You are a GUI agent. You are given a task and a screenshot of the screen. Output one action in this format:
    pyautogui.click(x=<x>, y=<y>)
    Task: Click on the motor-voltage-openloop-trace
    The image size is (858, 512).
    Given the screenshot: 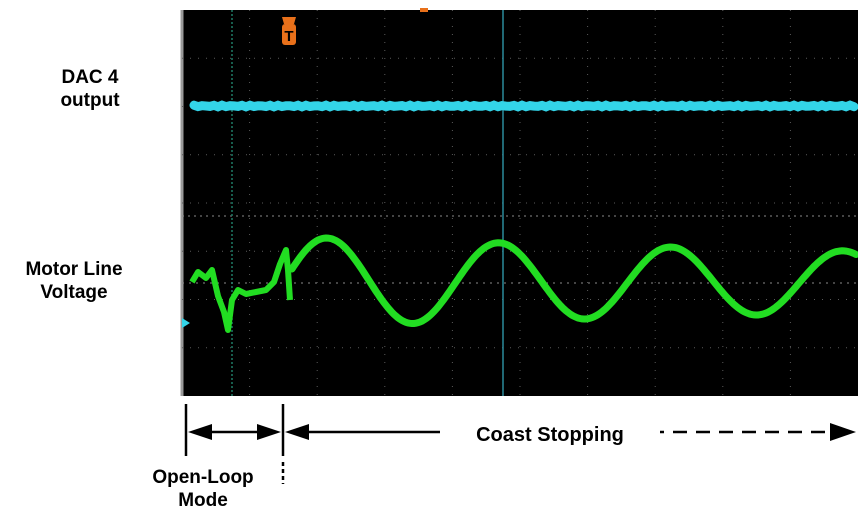 What is the action you would take?
    pyautogui.click(x=241, y=290)
    